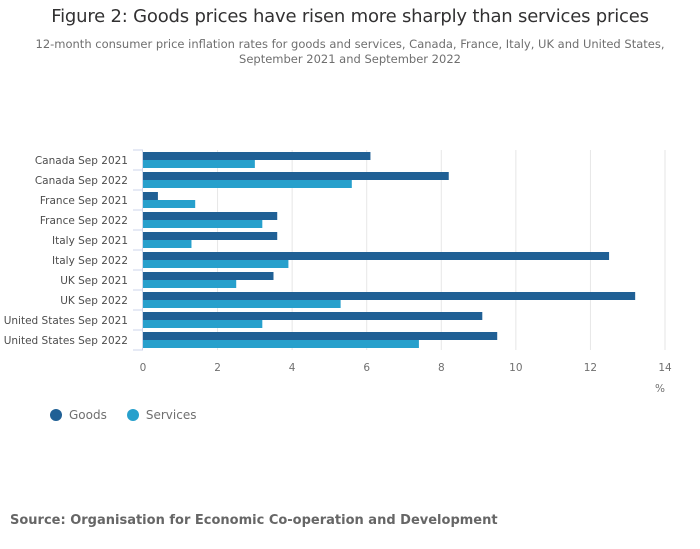 The image size is (700, 549). I want to click on legend-label-services: Services, so click(171, 415).